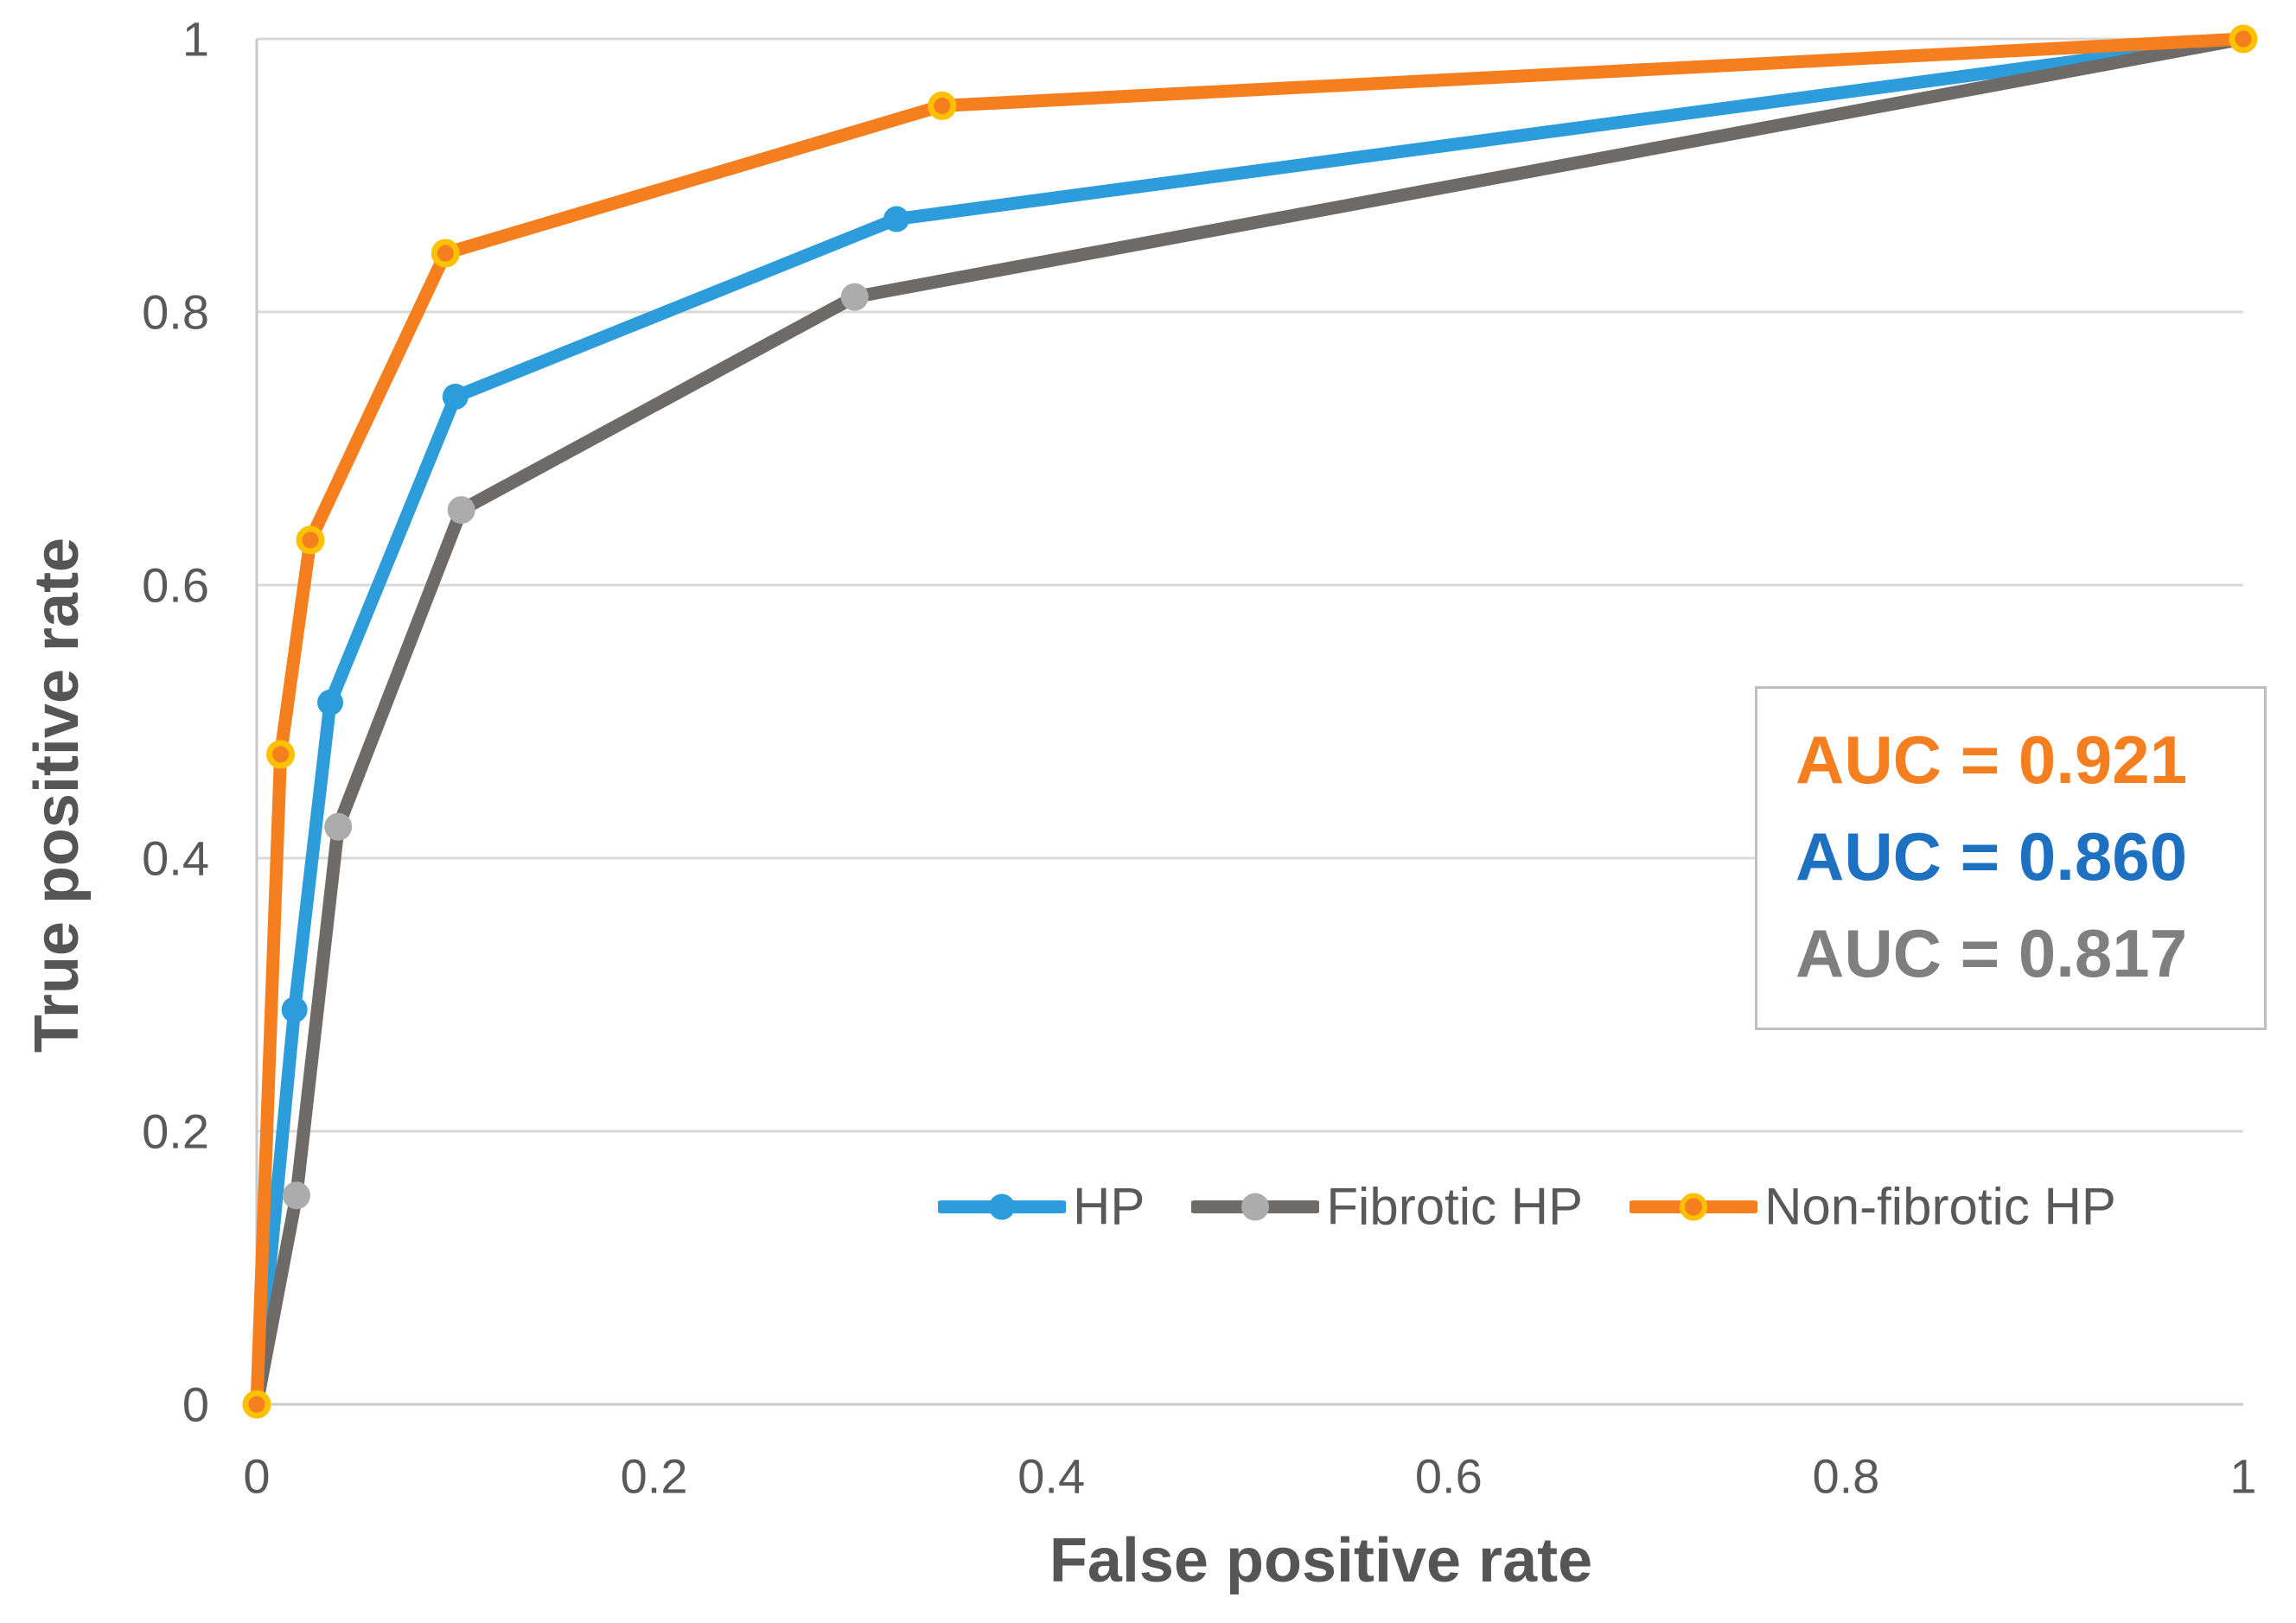 The image size is (2296, 1623). Describe the element at coordinates (1992, 953) in the screenshot. I see `auc-value-fibrotic-hp: AUC = 0.817` at that location.